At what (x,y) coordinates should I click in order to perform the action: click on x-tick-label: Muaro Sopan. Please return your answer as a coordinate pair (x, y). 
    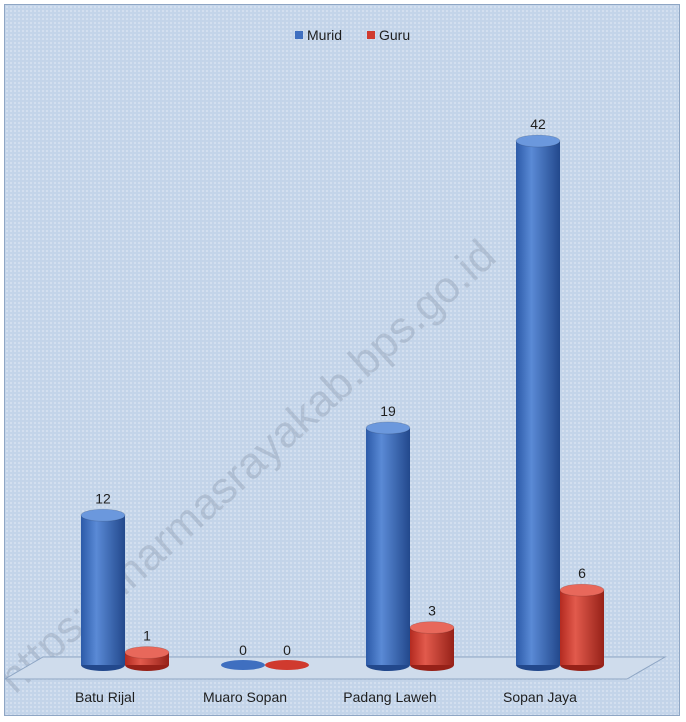
    Looking at the image, I should click on (245, 697).